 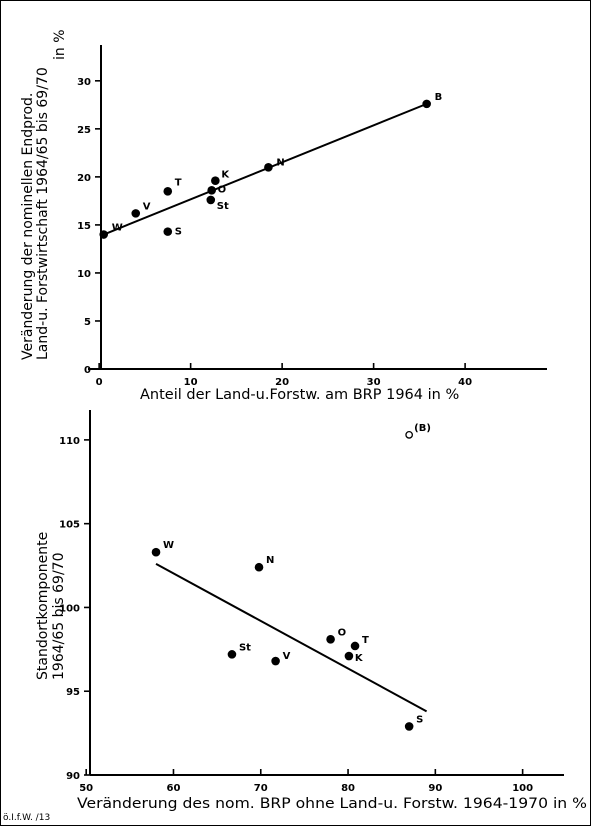 What do you see at coordinates (225, 175) in the screenshot?
I see `top-point-label: K` at bounding box center [225, 175].